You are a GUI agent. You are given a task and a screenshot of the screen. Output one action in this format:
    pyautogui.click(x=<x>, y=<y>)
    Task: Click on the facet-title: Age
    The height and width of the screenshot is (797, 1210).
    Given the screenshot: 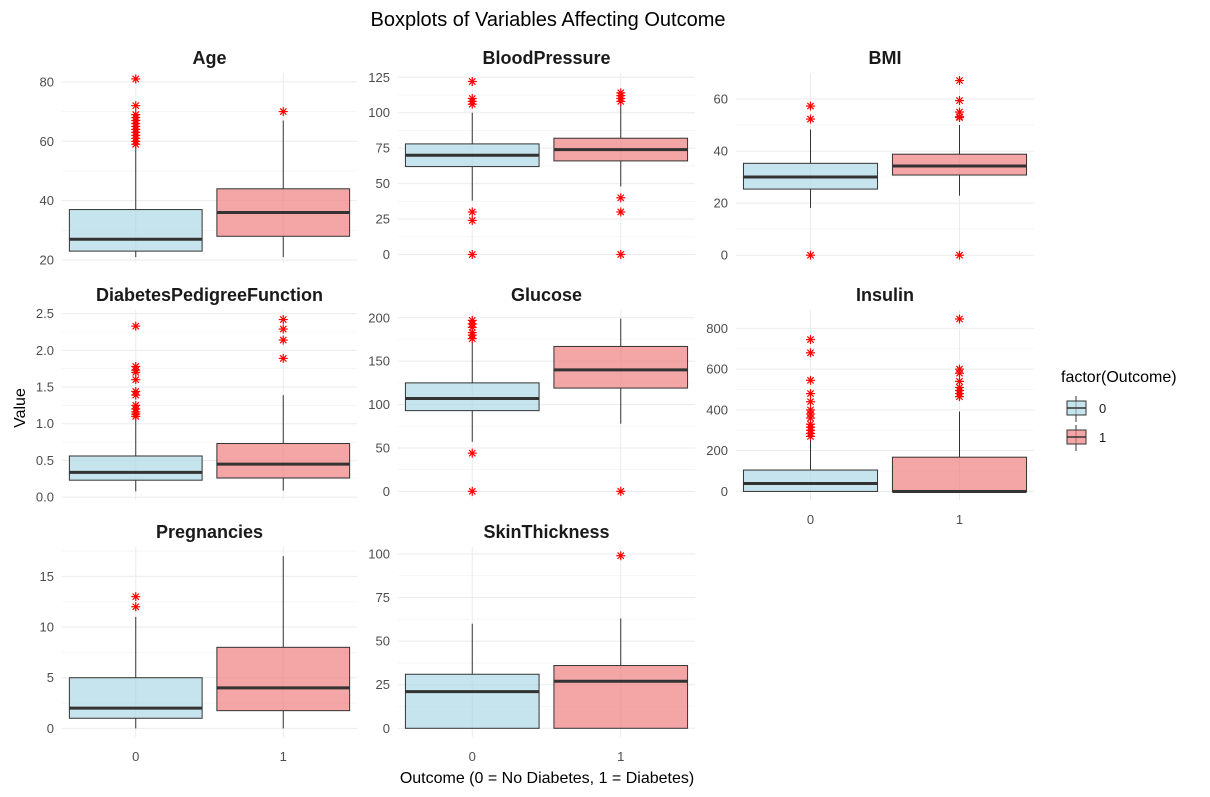 What is the action you would take?
    pyautogui.click(x=209, y=58)
    